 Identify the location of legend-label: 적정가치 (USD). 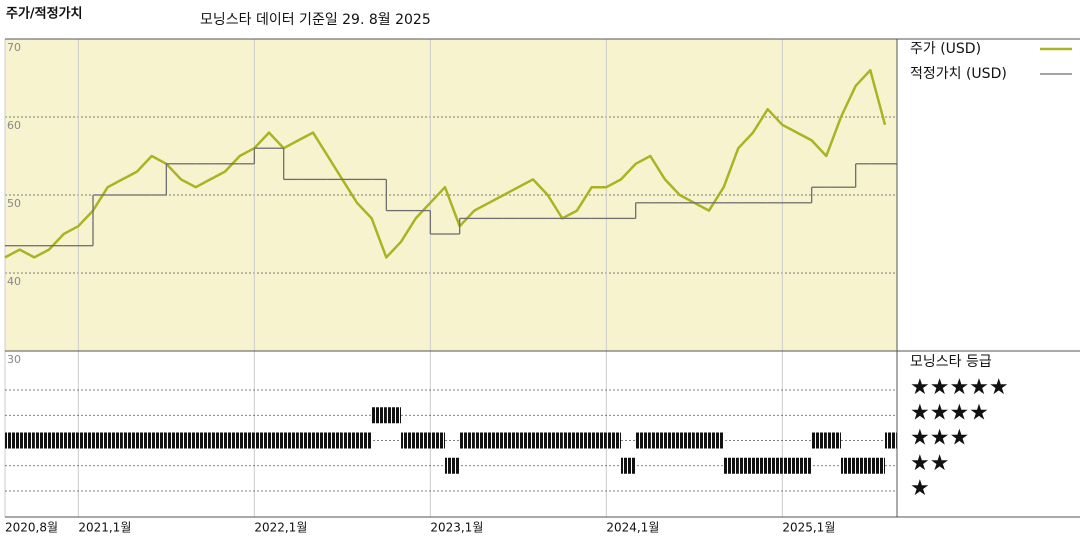
(958, 74).